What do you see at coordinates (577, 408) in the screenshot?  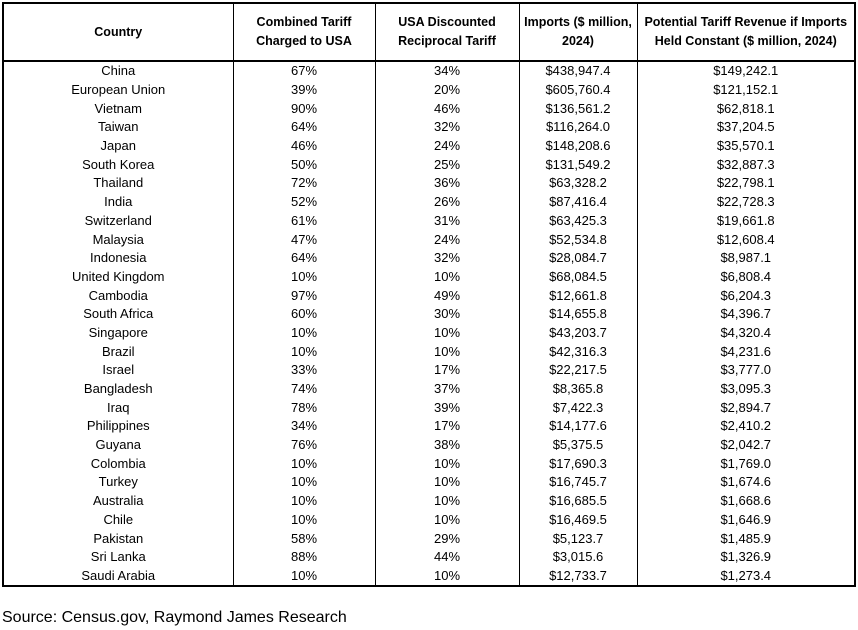 I see `table-cell: $7,422.3` at bounding box center [577, 408].